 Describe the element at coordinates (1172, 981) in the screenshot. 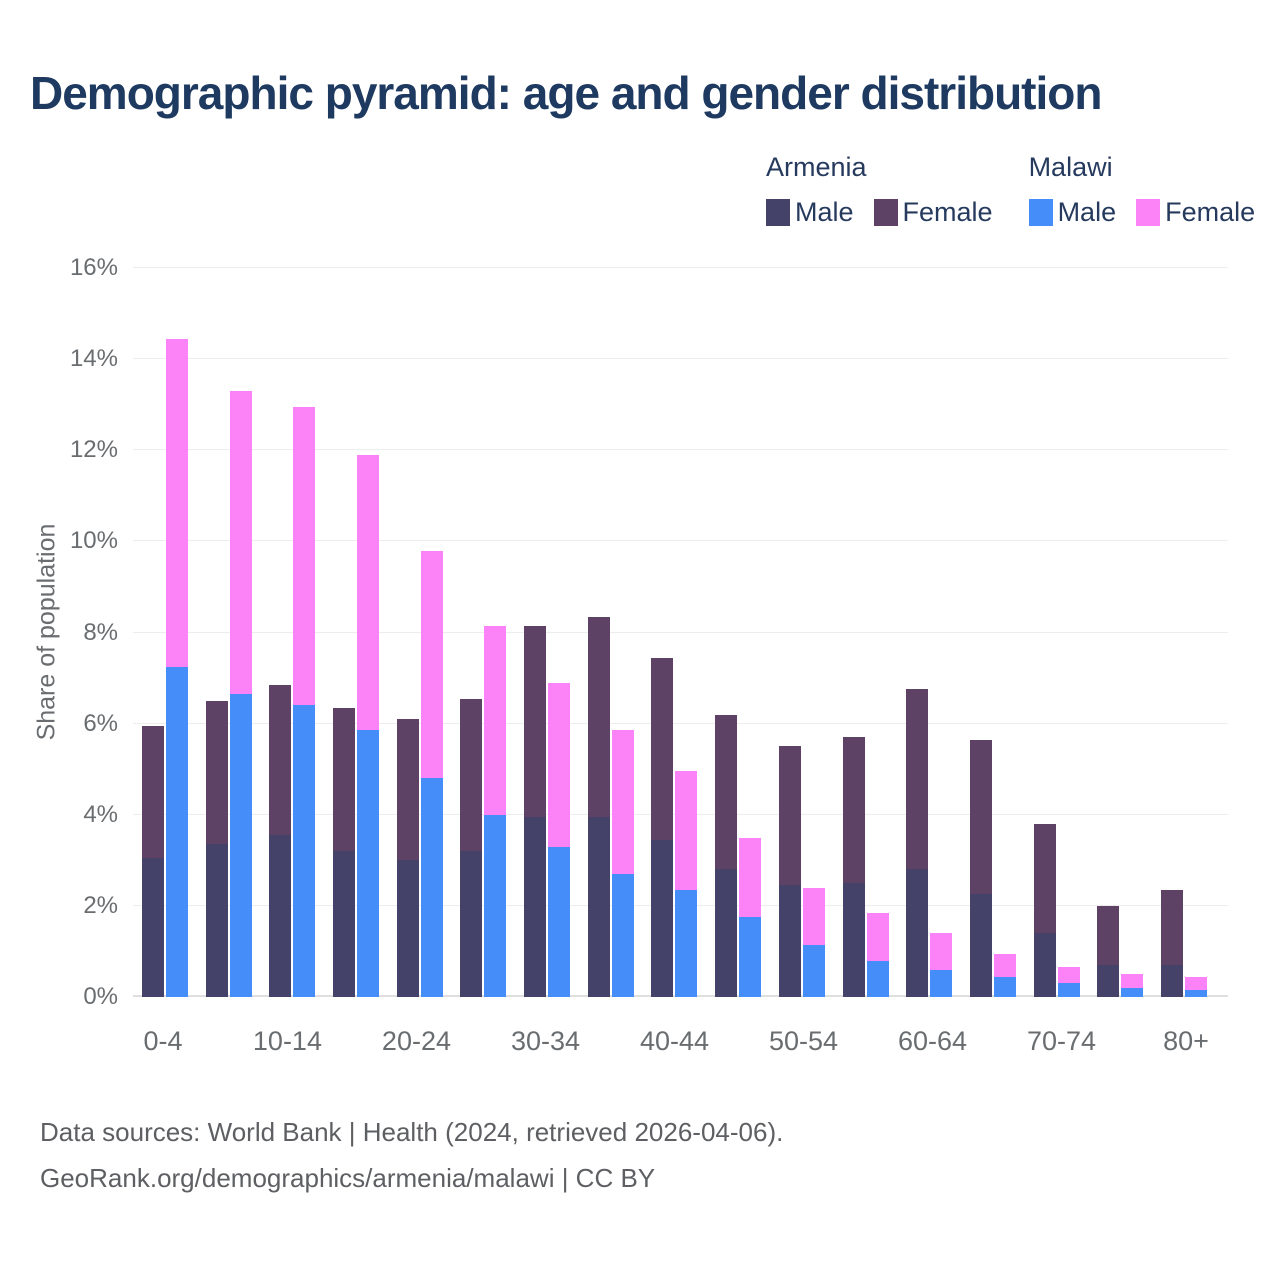

I see `segment-armenia-male-80+` at that location.